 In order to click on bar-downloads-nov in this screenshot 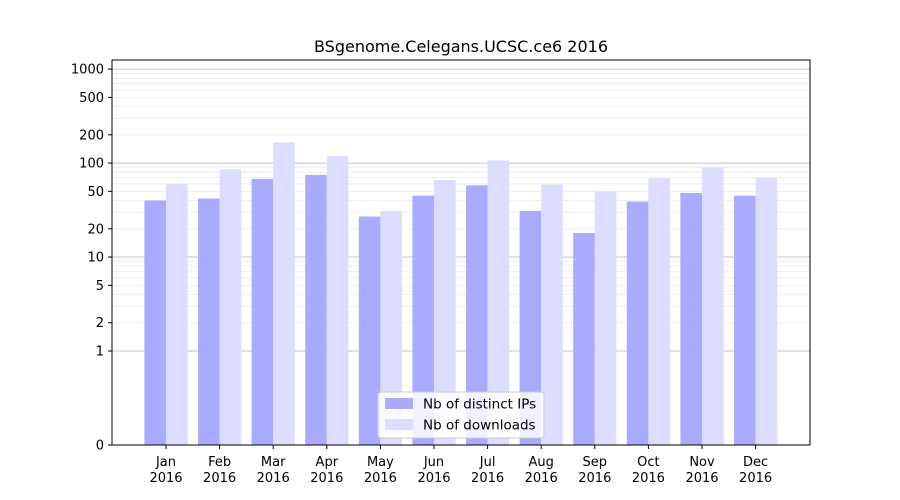, I will do `click(713, 306)`.